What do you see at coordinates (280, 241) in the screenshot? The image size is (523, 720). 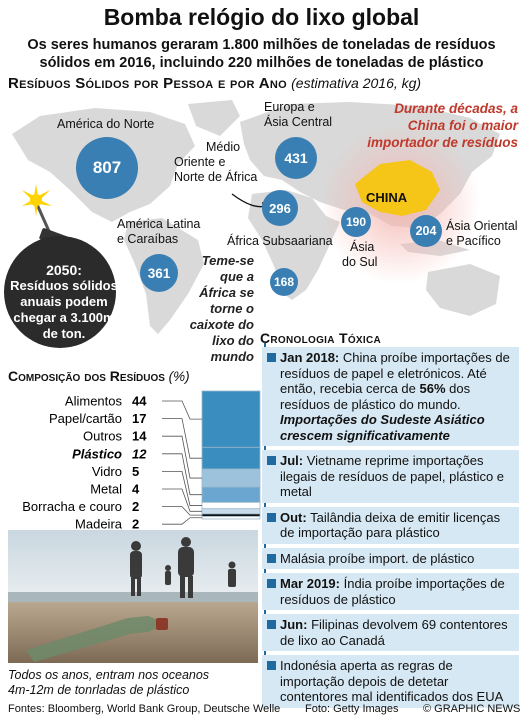 I see `region-label-sub-saharan: África Subsaariana` at bounding box center [280, 241].